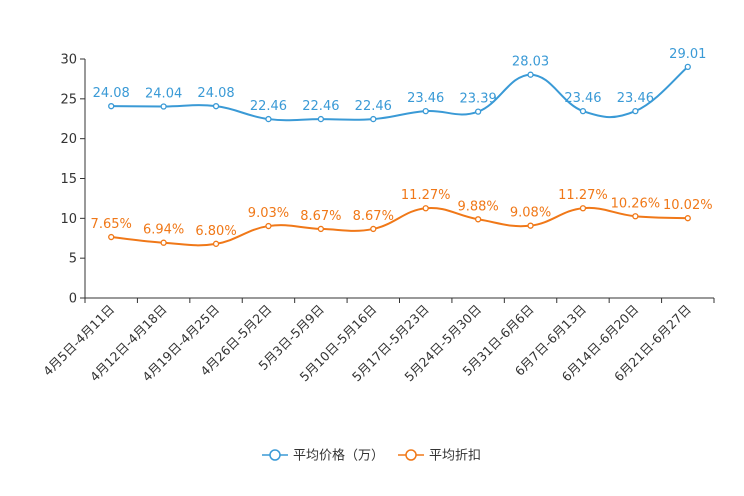 The image size is (744, 496). Describe the element at coordinates (636, 203) in the screenshot. I see `data-label: 10.26%` at that location.